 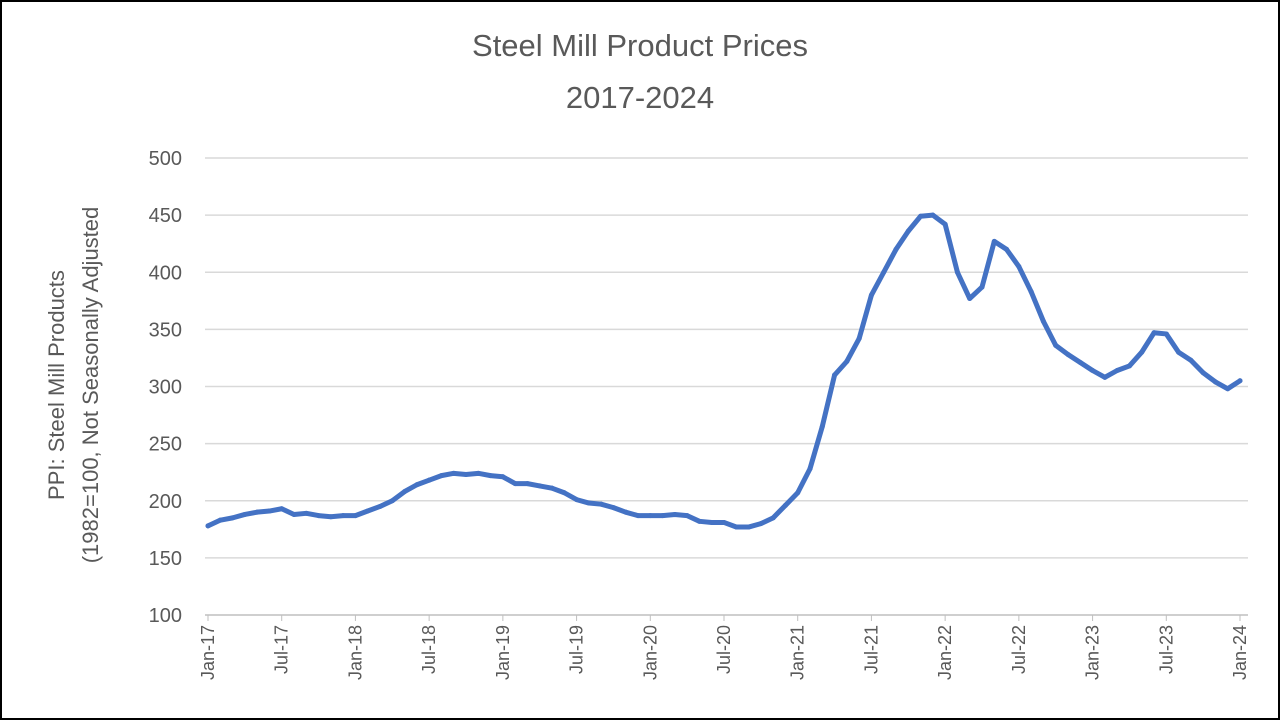 What do you see at coordinates (577, 649) in the screenshot?
I see `x-tick-label: Jul-19` at bounding box center [577, 649].